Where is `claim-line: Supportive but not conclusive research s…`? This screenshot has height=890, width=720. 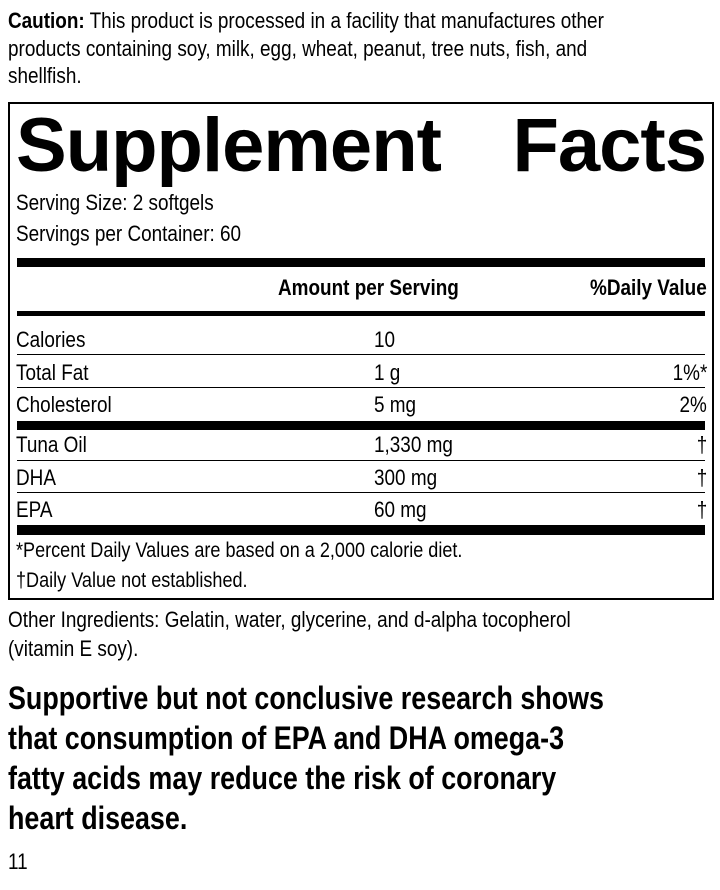
claim-line: Supportive but not conclusive research s… is located at coordinates (306, 698).